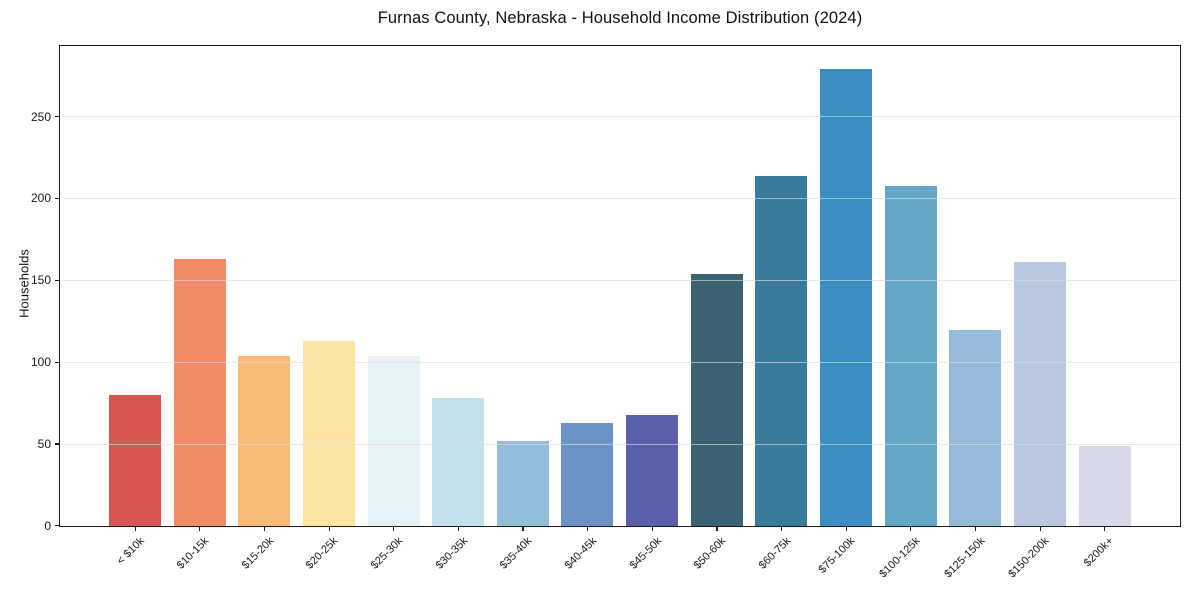  Describe the element at coordinates (1029, 558) in the screenshot. I see `x-tick-label: $150-200k` at that location.